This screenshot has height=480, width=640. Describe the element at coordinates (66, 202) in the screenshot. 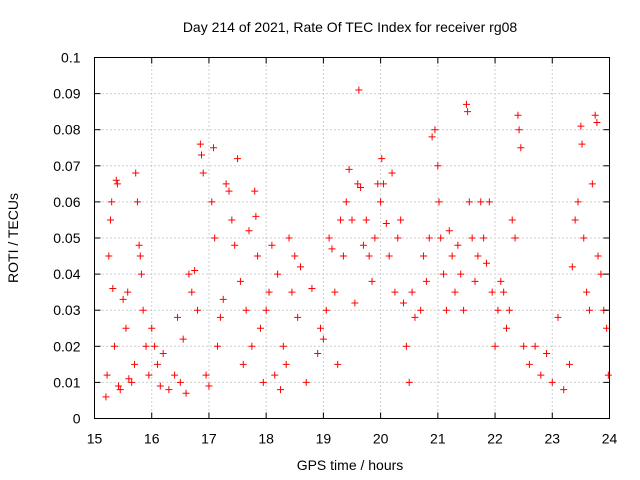

I see `y-tick-label: 0.06` at that location.